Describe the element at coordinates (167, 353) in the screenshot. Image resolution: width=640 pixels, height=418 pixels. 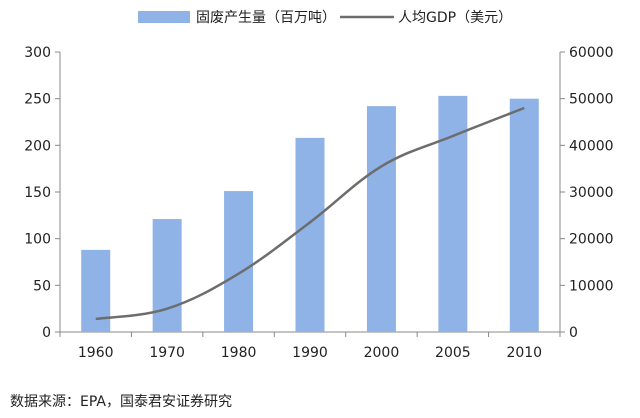
I see `x-tick-label: 1970` at that location.